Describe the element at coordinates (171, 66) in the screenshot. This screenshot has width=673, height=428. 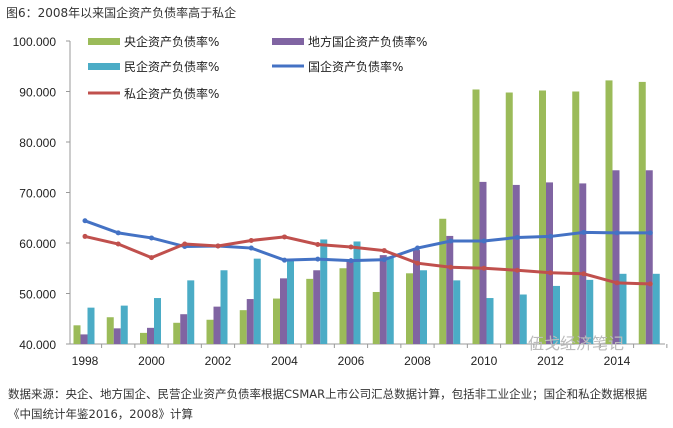
I see `legend-label: 民企资产负债率%` at that location.